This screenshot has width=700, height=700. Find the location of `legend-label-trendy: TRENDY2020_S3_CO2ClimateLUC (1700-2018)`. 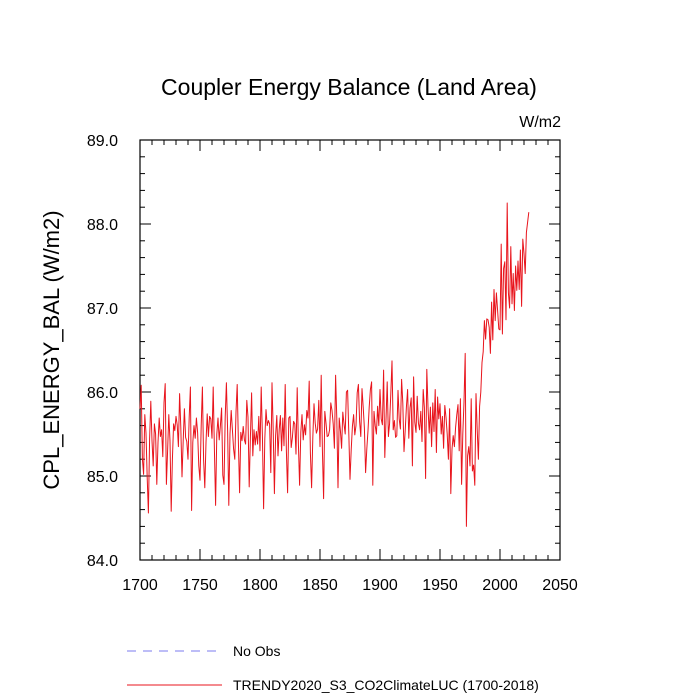

legend-label-trendy: TRENDY2020_S3_CO2ClimateLUC (1700-2018) is located at coordinates (386, 685).